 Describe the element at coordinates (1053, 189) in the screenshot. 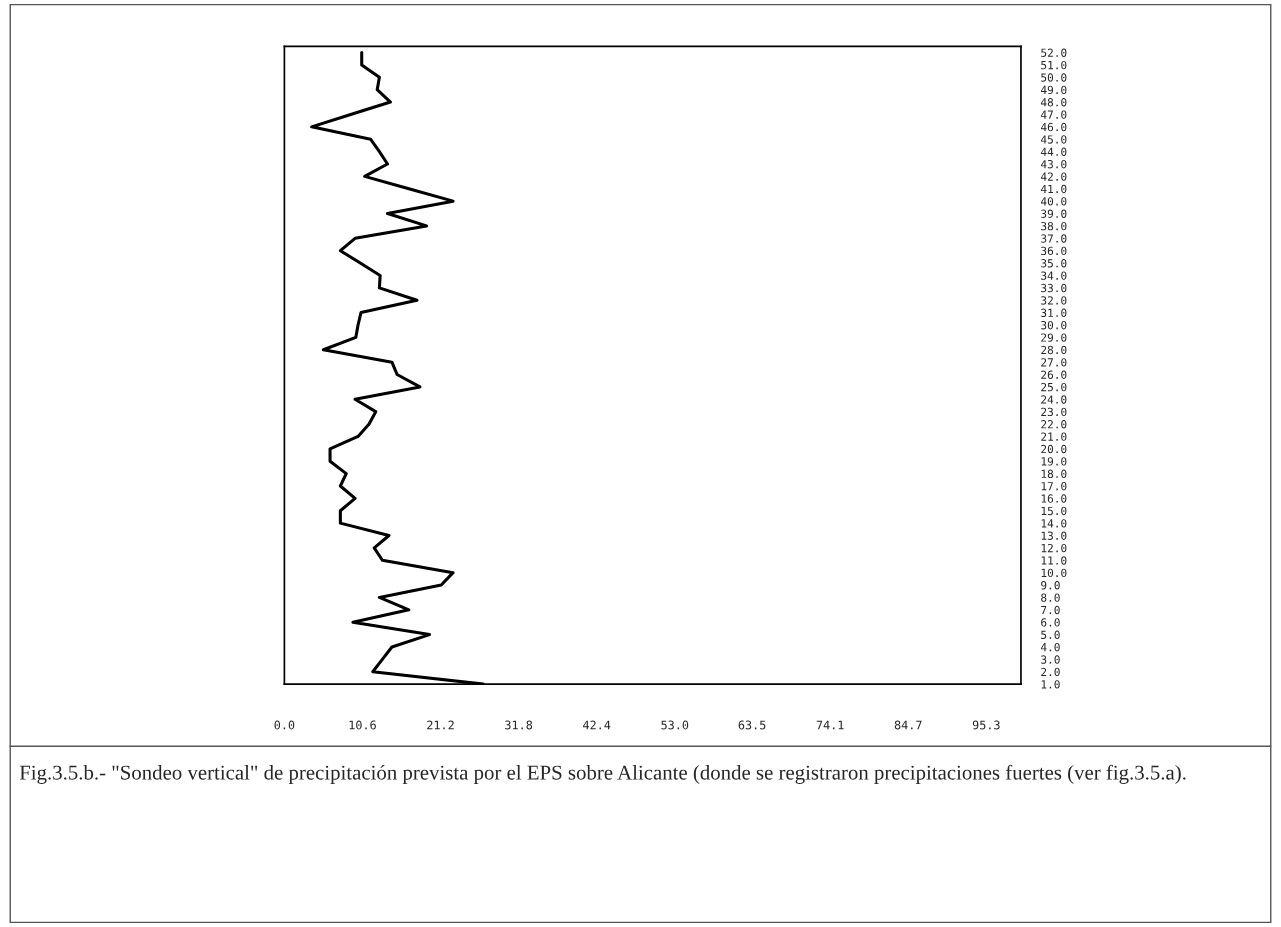

I see `y-tick-label: 41.0` at that location.